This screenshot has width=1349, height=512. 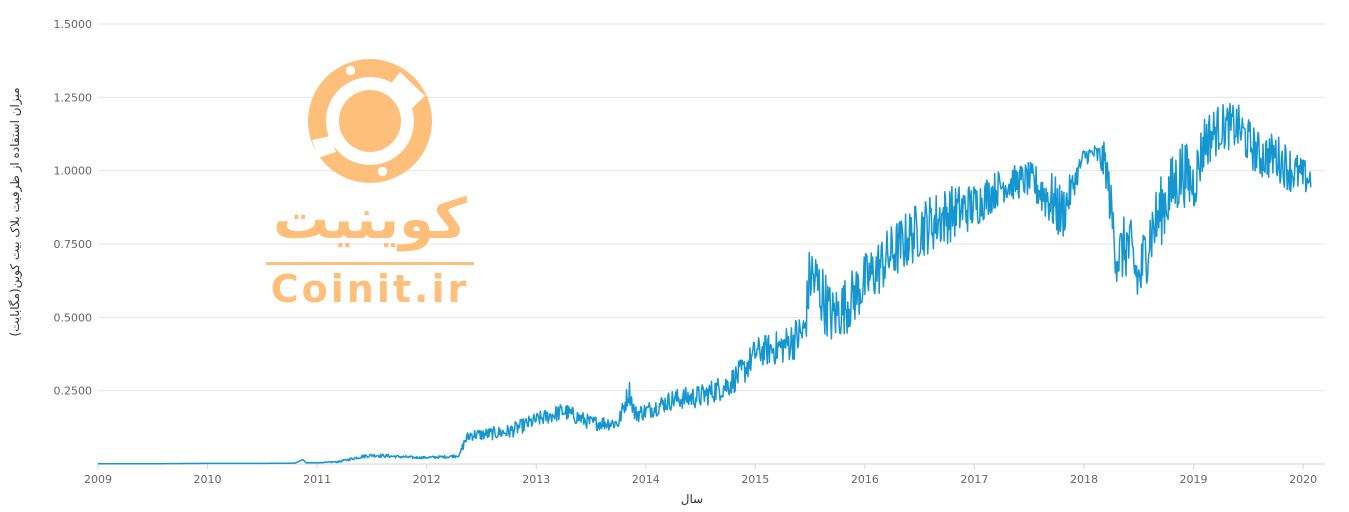 I want to click on x-tick-label: 2019, so click(x=1194, y=479).